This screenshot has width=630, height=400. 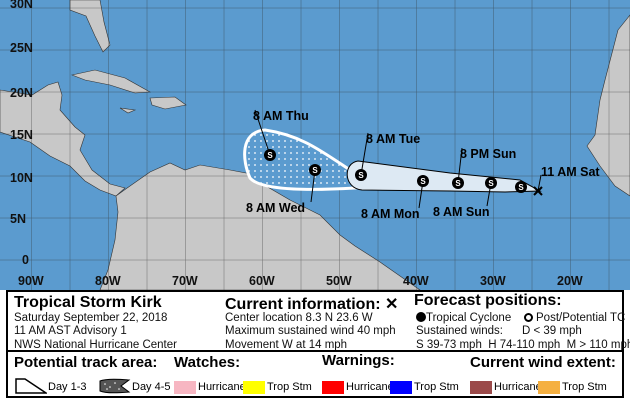 What do you see at coordinates (608, 105) in the screenshot?
I see `africa` at bounding box center [608, 105].